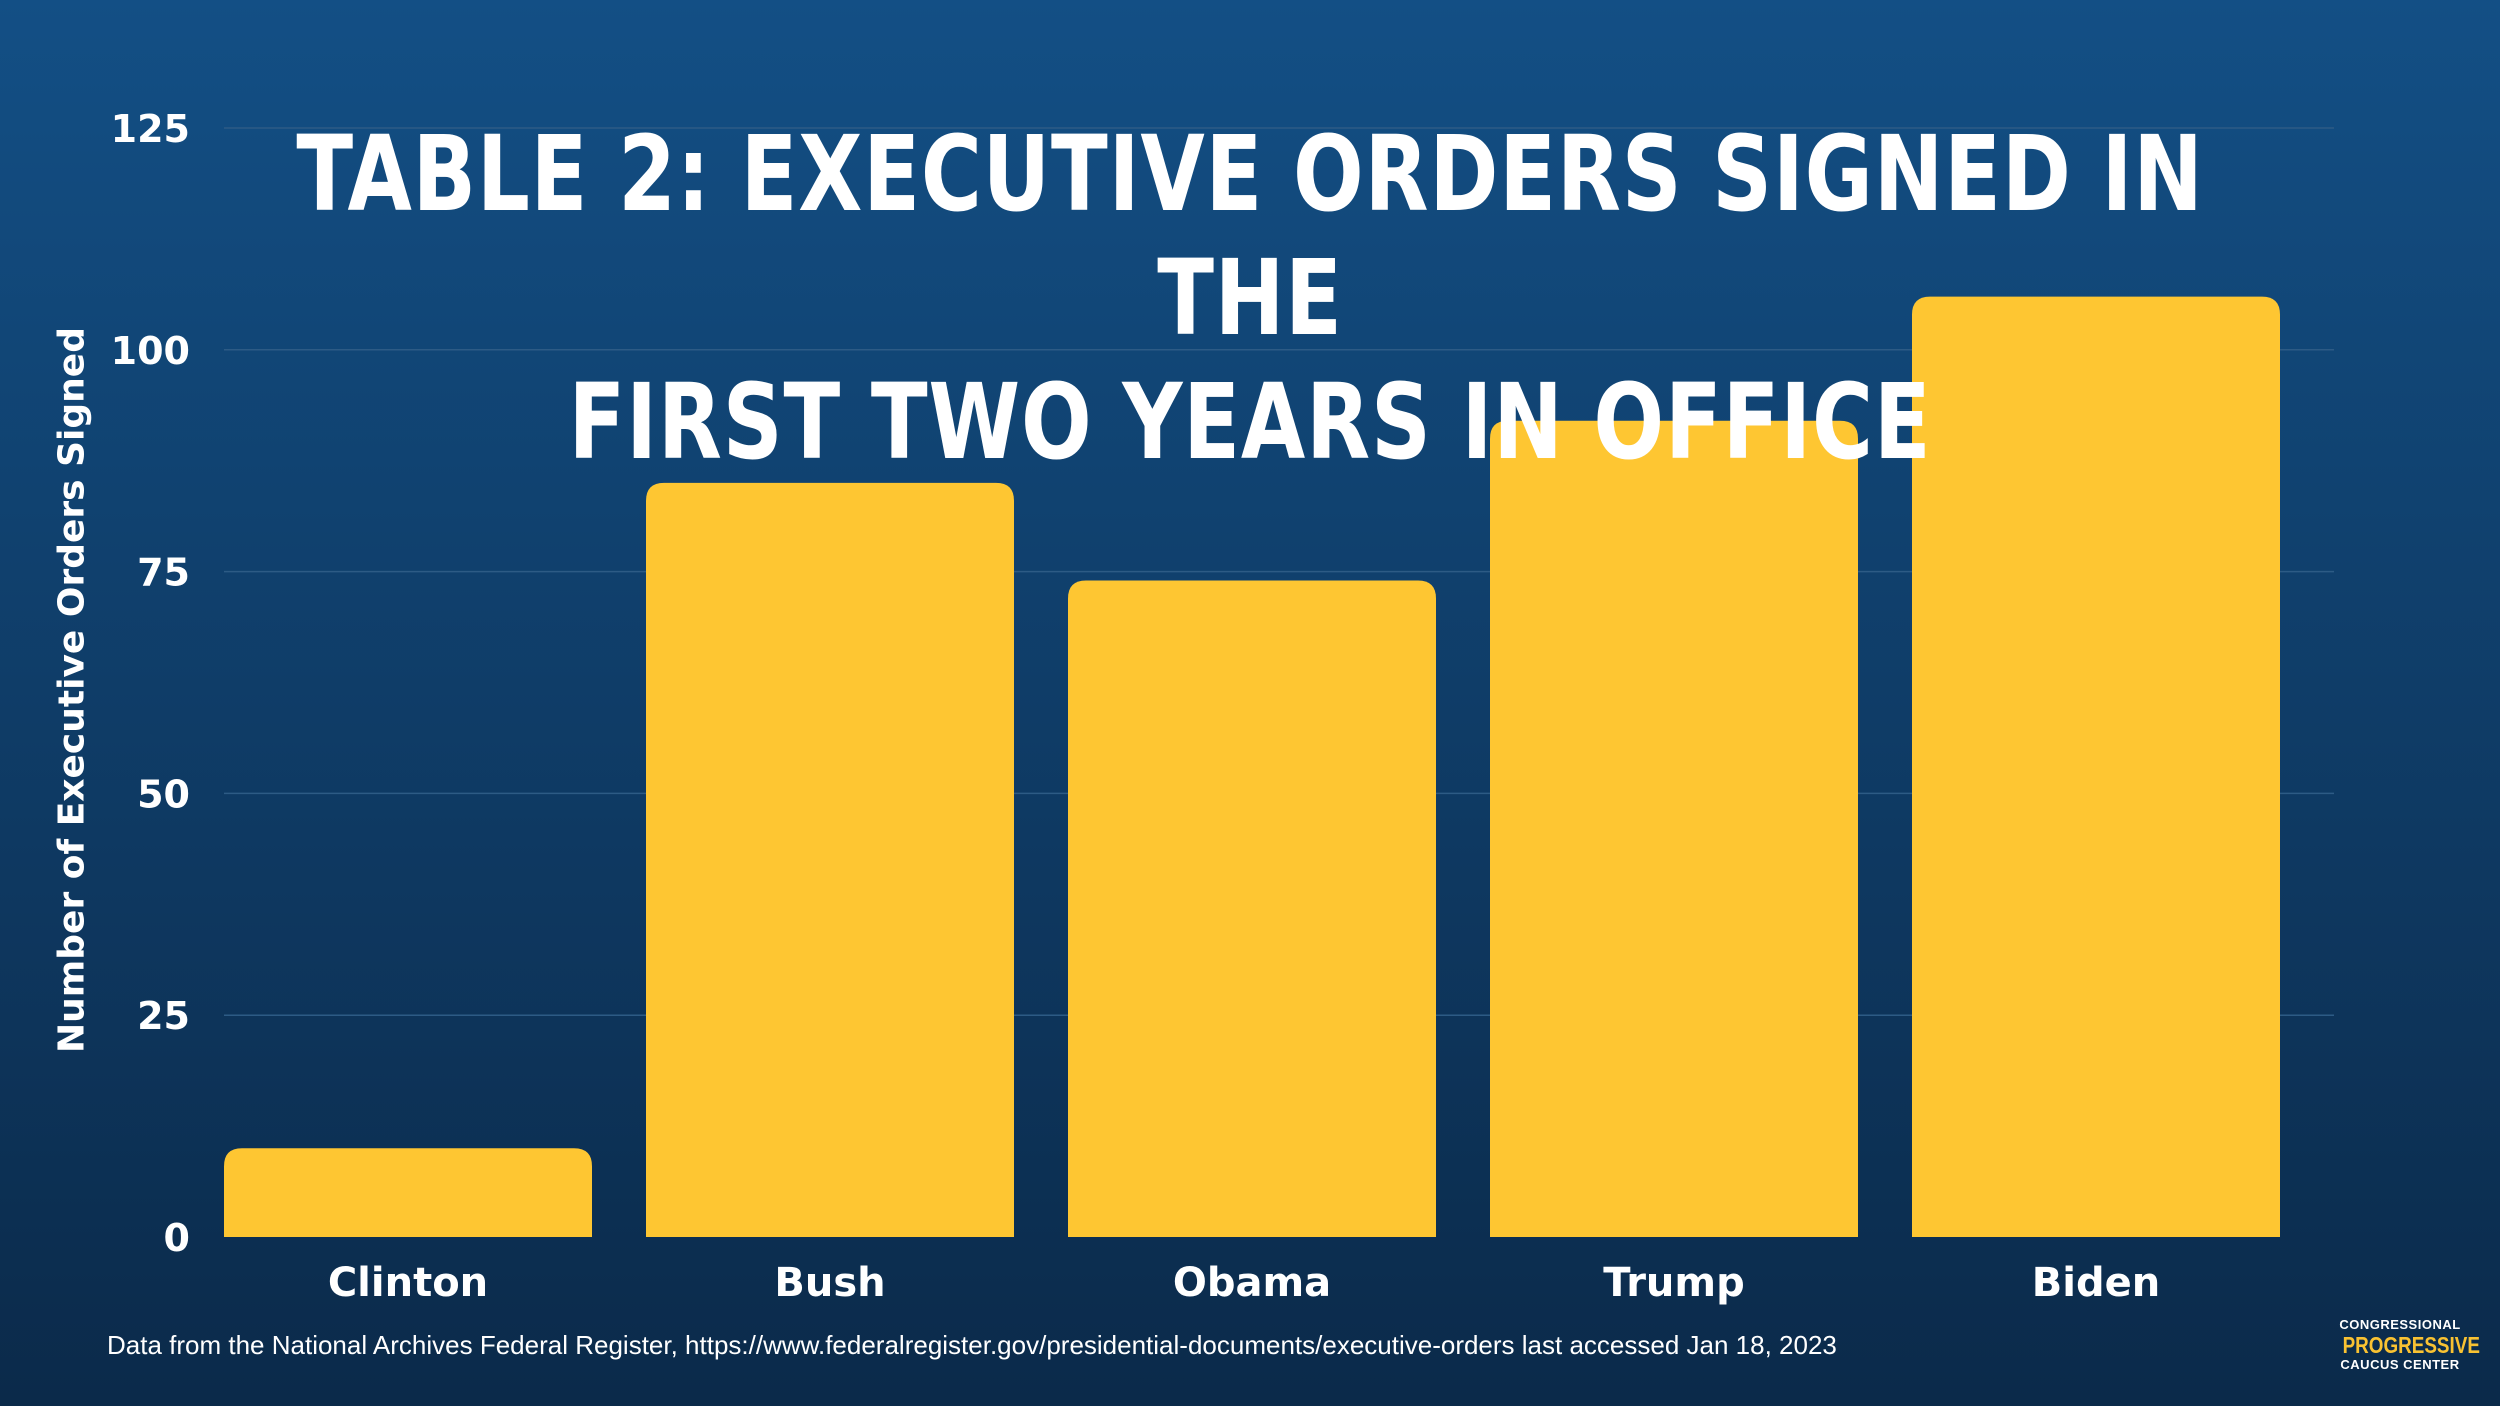 Image resolution: width=2500 pixels, height=1406 pixels. What do you see at coordinates (1252, 908) in the screenshot?
I see `bar-obama` at bounding box center [1252, 908].